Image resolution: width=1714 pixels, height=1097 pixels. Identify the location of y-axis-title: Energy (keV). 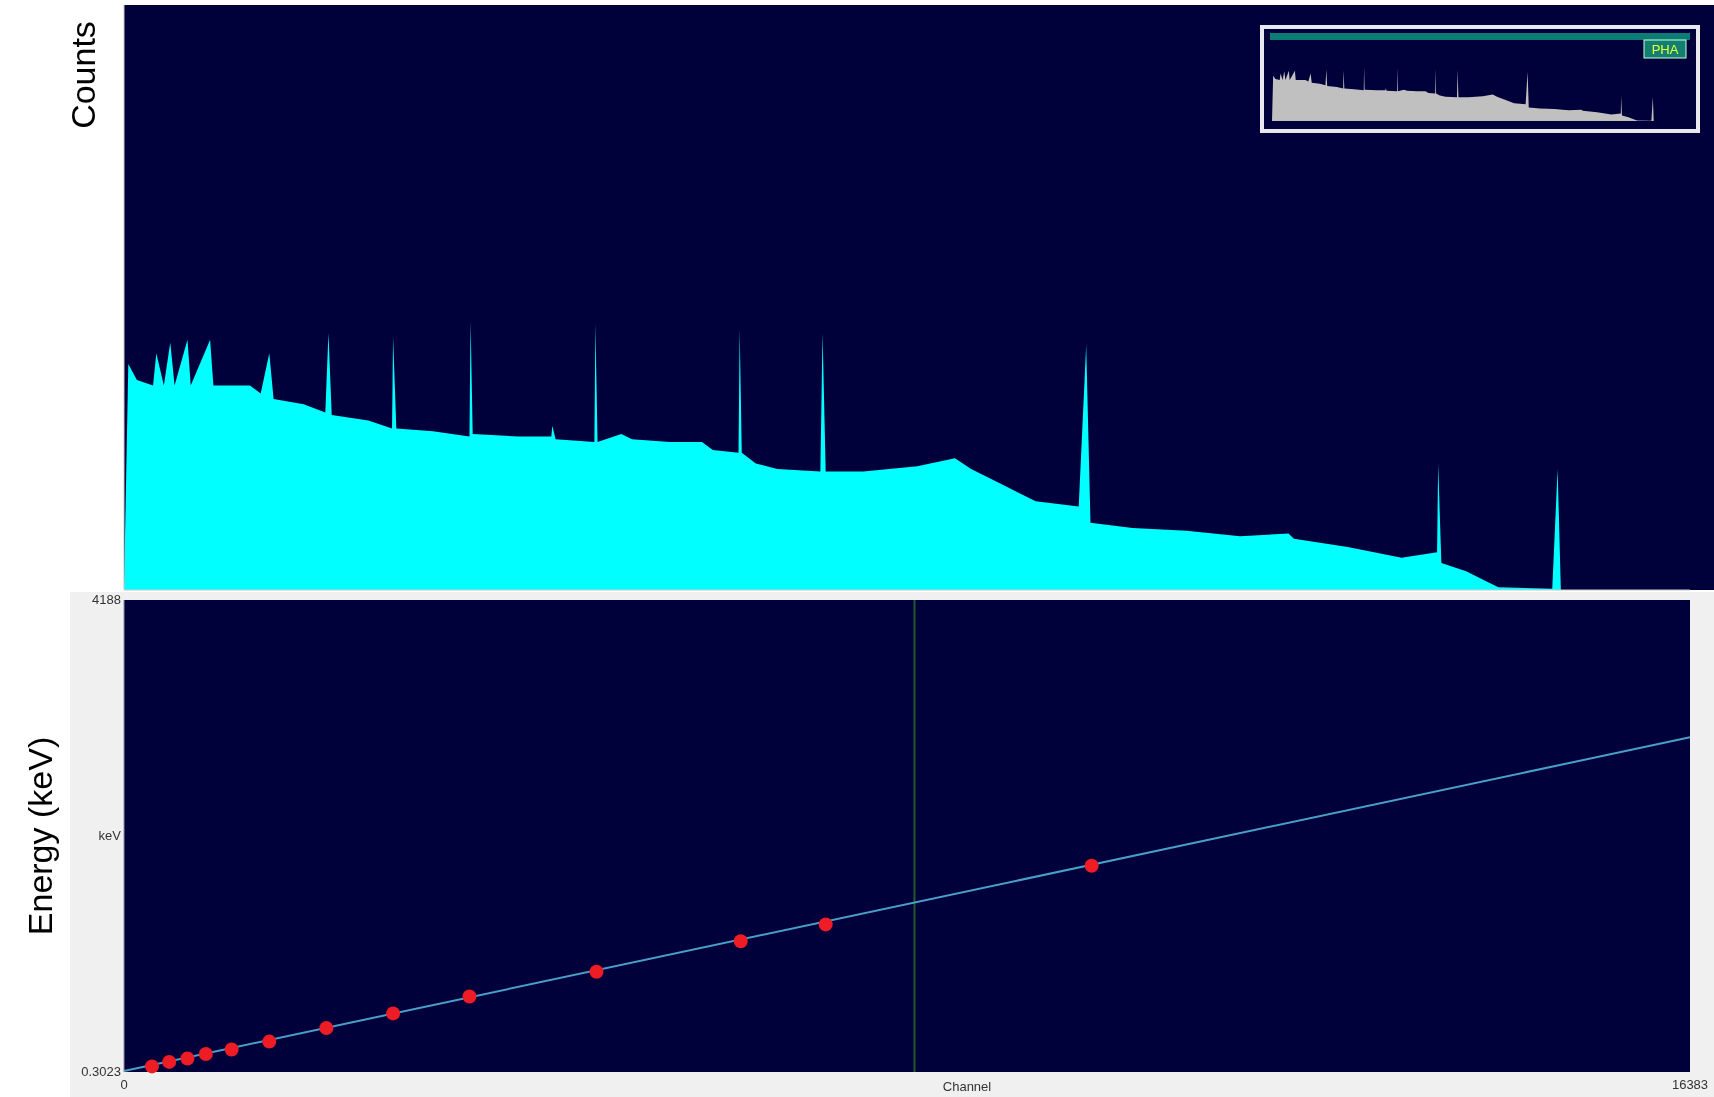
(40, 836).